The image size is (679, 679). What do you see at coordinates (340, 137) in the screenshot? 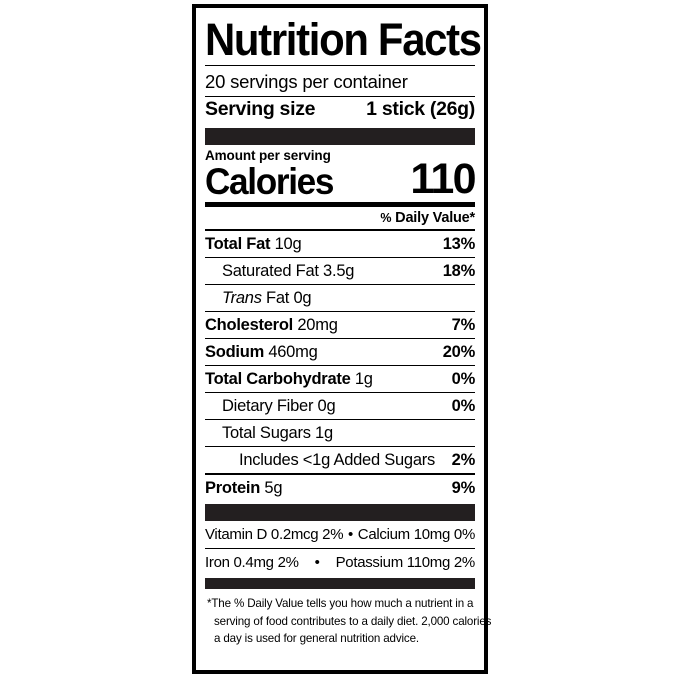
I see `calories-top-bar` at bounding box center [340, 137].